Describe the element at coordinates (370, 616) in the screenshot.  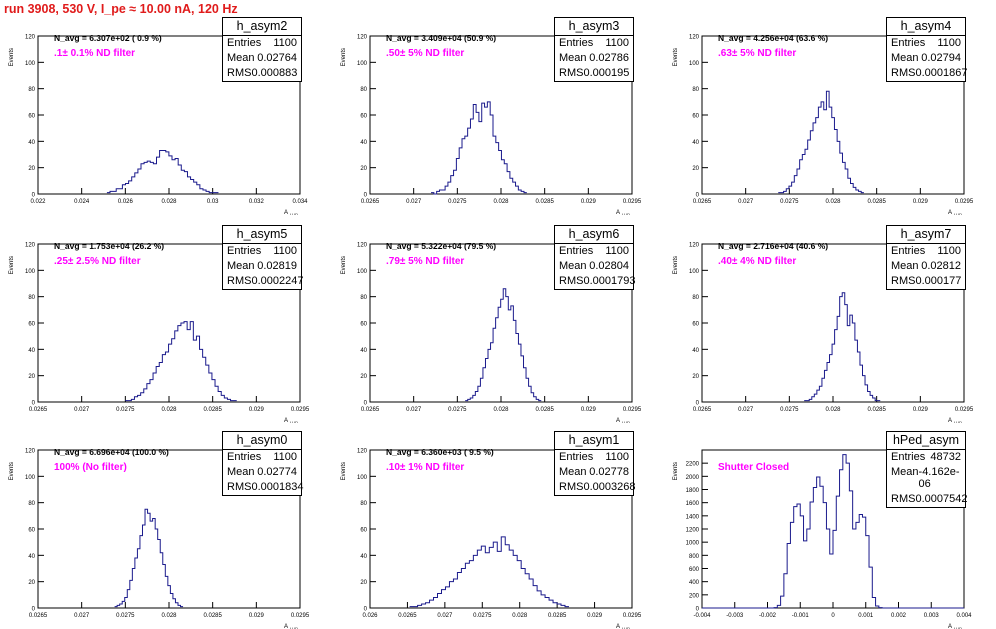
I see `x-tick-label: 0.026` at that location.